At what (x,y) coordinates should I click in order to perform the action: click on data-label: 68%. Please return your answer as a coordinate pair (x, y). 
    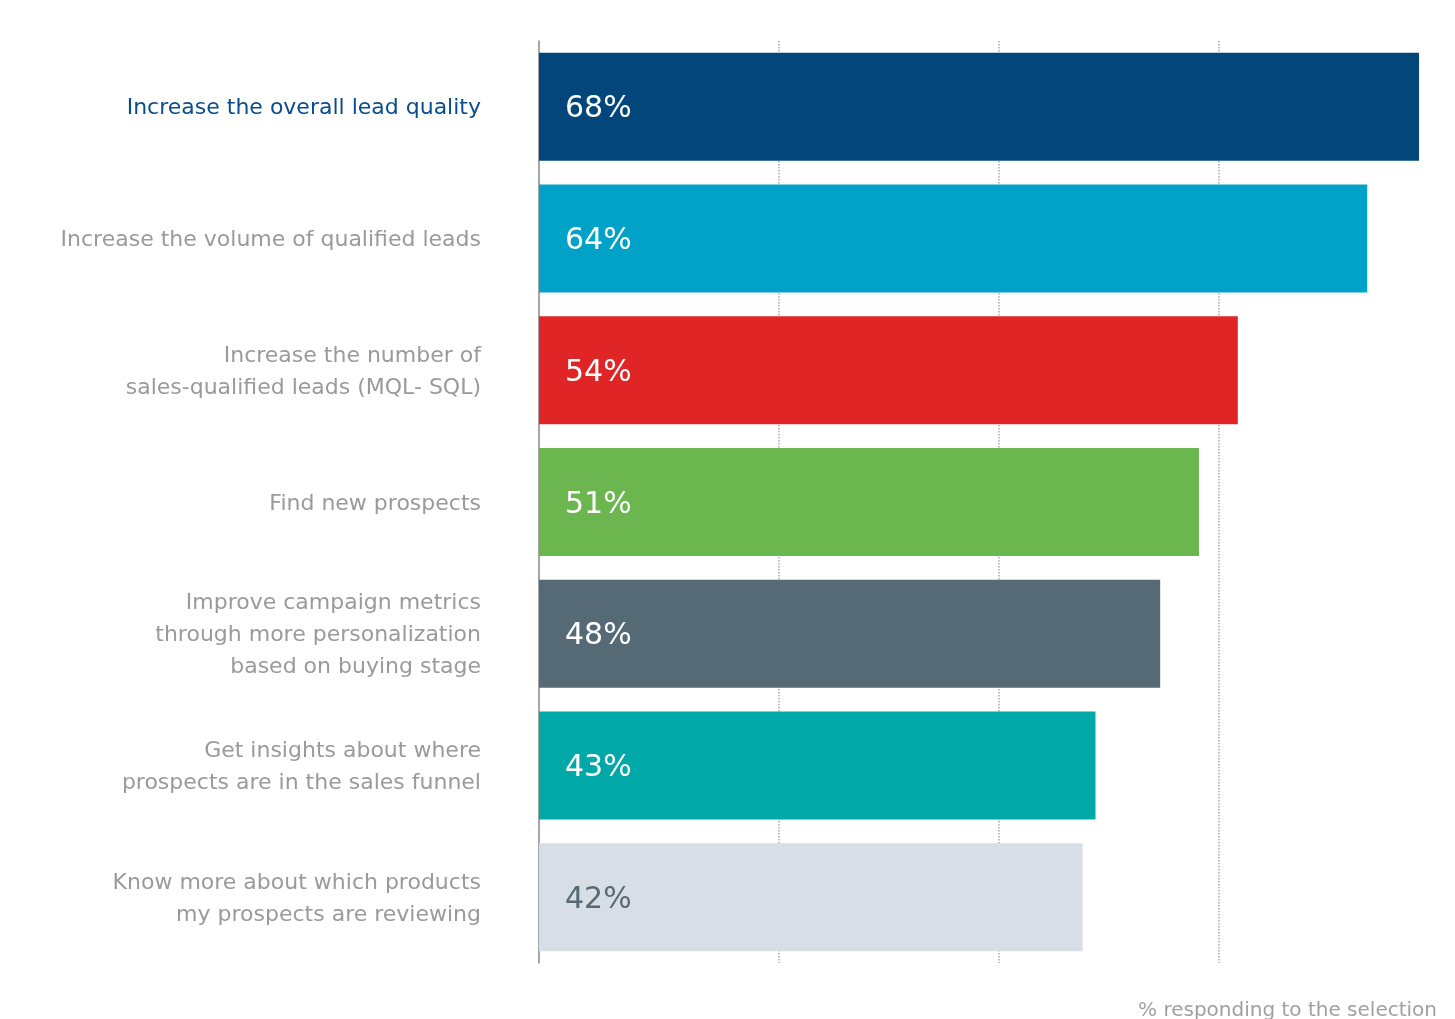
    Looking at the image, I should click on (598, 107).